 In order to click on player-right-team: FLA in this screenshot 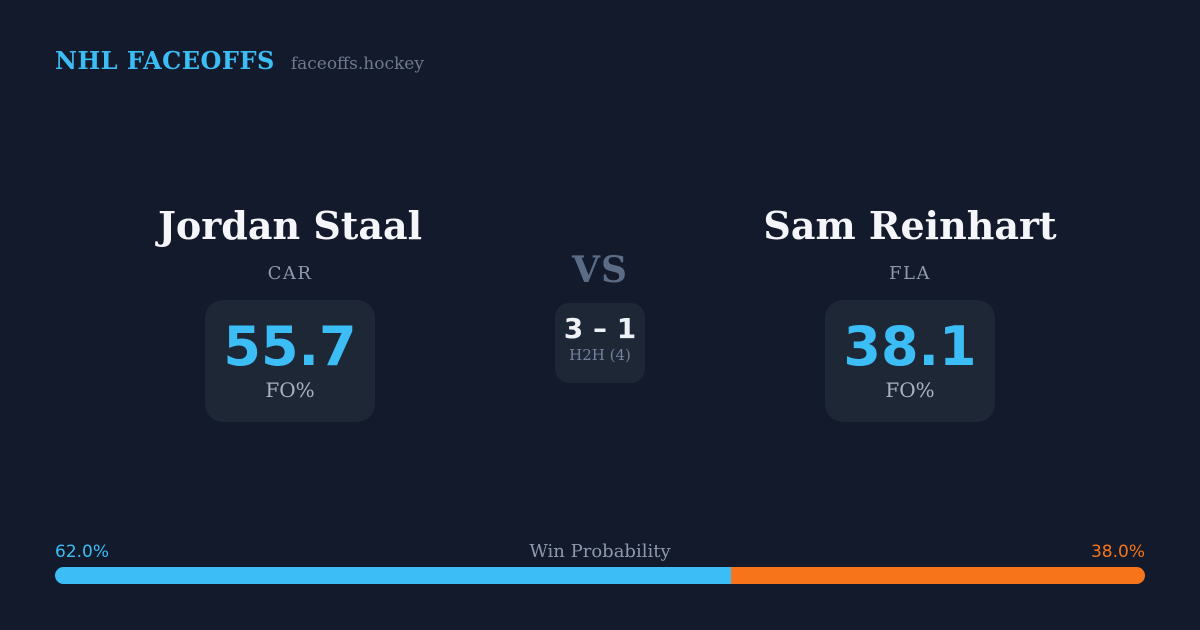, I will do `click(910, 273)`.